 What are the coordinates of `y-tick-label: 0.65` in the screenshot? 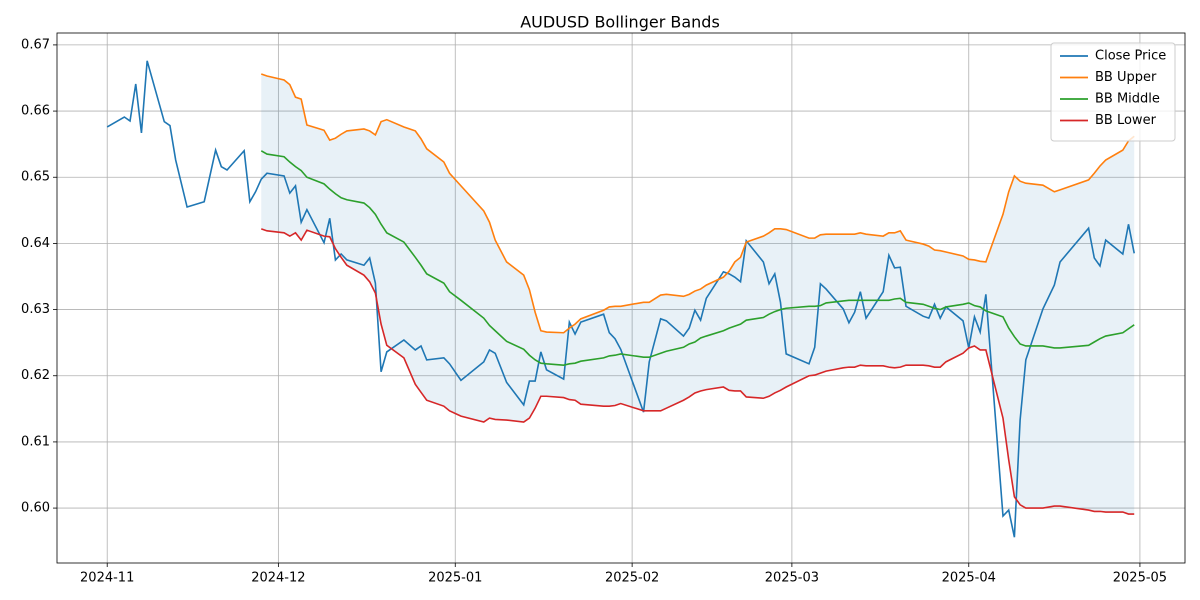 It's located at (35, 177).